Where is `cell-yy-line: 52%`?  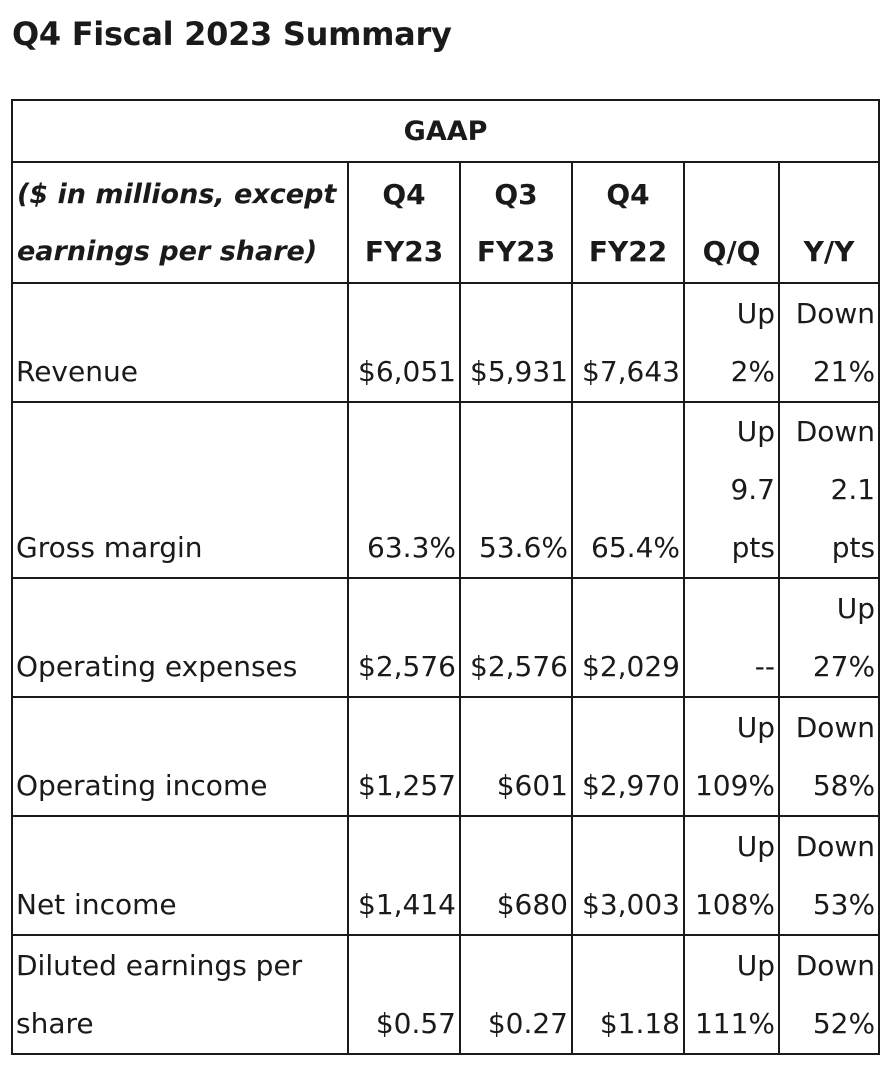 cell-yy-line: 52% is located at coordinates (844, 1023).